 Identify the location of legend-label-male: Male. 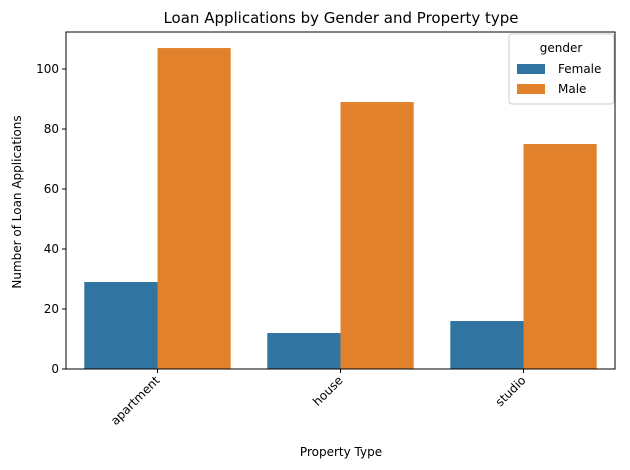
(572, 89).